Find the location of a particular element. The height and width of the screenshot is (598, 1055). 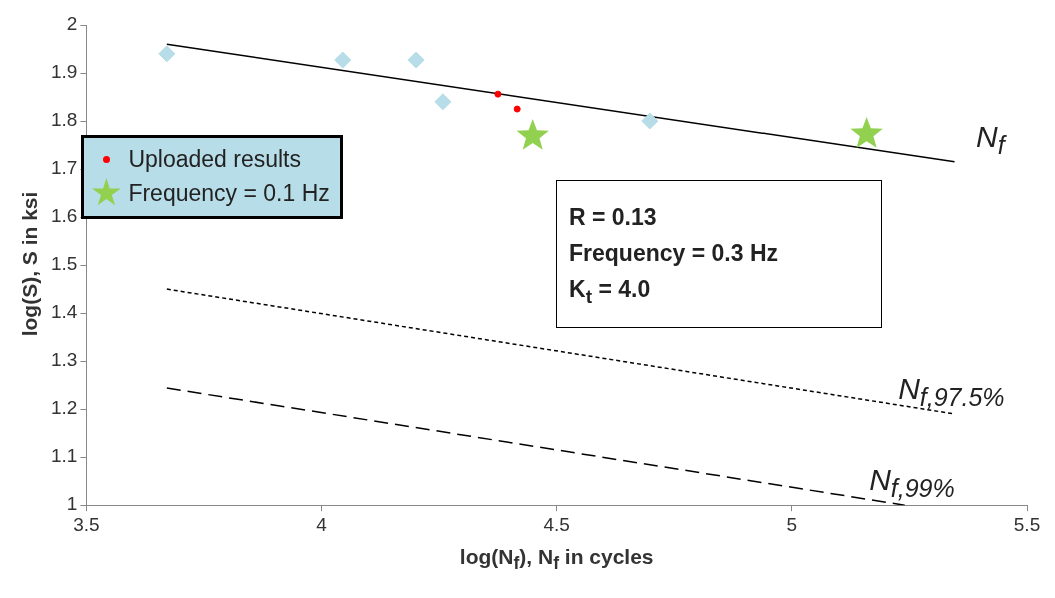

y-axis-title: log(S), S in ksi is located at coordinates (30, 264).